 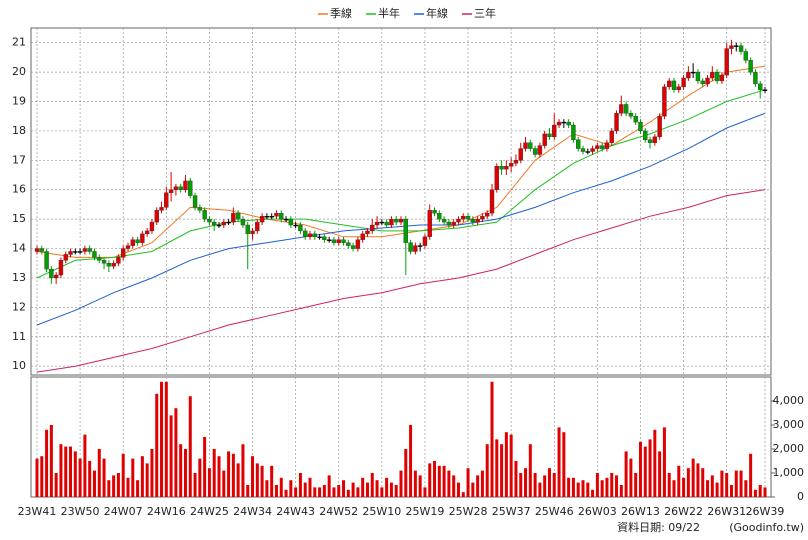 What do you see at coordinates (789, 424) in the screenshot?
I see `volume-tick-label: 3,000` at bounding box center [789, 424].